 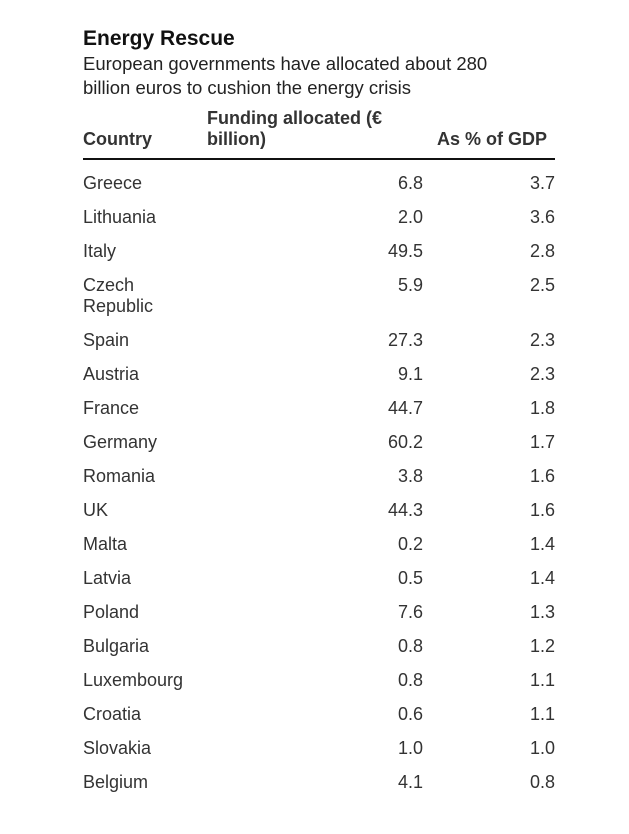 I want to click on cell-country: Spain, so click(x=106, y=340).